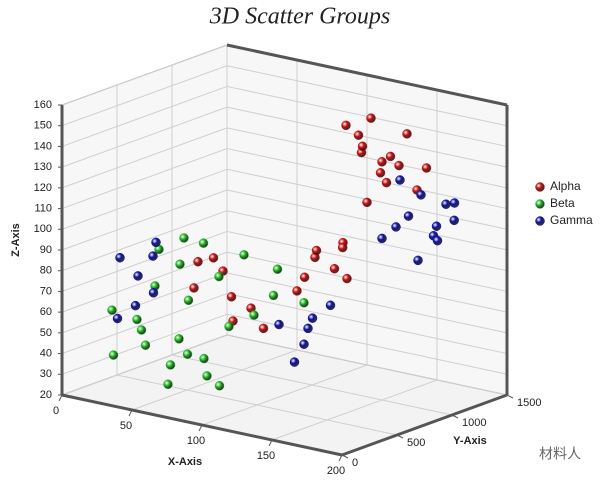 The width and height of the screenshot is (600, 480). Describe the element at coordinates (185, 462) in the screenshot. I see `x-axis-title: X-Axis` at that location.